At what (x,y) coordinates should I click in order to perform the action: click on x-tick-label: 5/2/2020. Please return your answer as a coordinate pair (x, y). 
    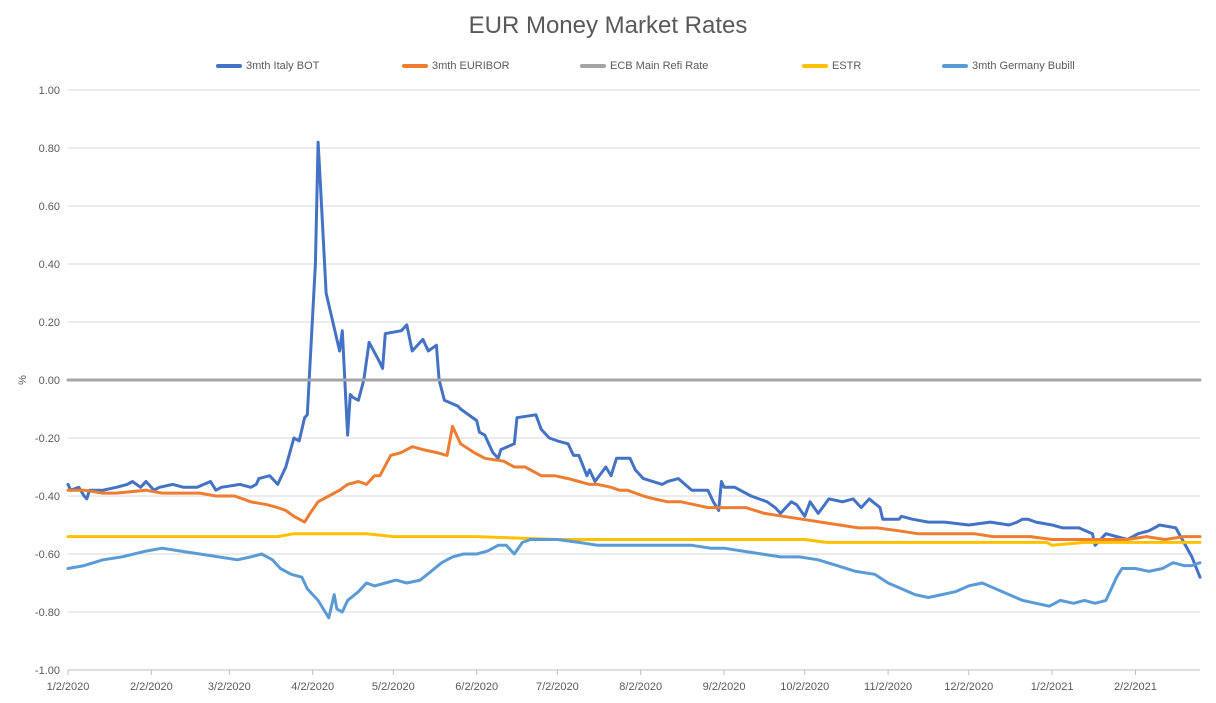
    Looking at the image, I should click on (393, 687).